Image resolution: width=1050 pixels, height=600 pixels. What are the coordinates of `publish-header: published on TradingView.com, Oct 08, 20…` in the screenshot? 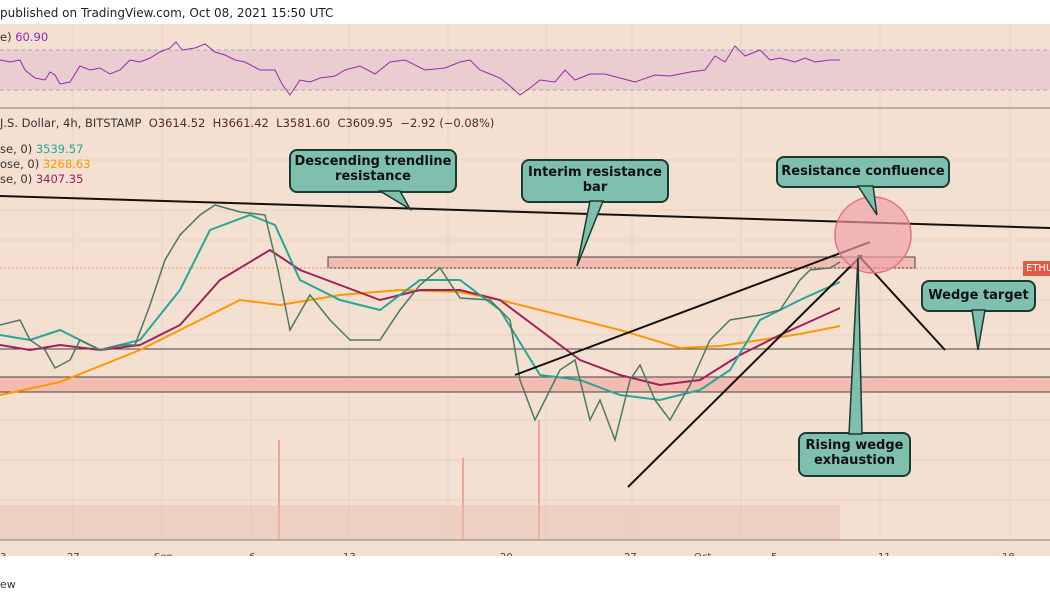 It's located at (525, 12).